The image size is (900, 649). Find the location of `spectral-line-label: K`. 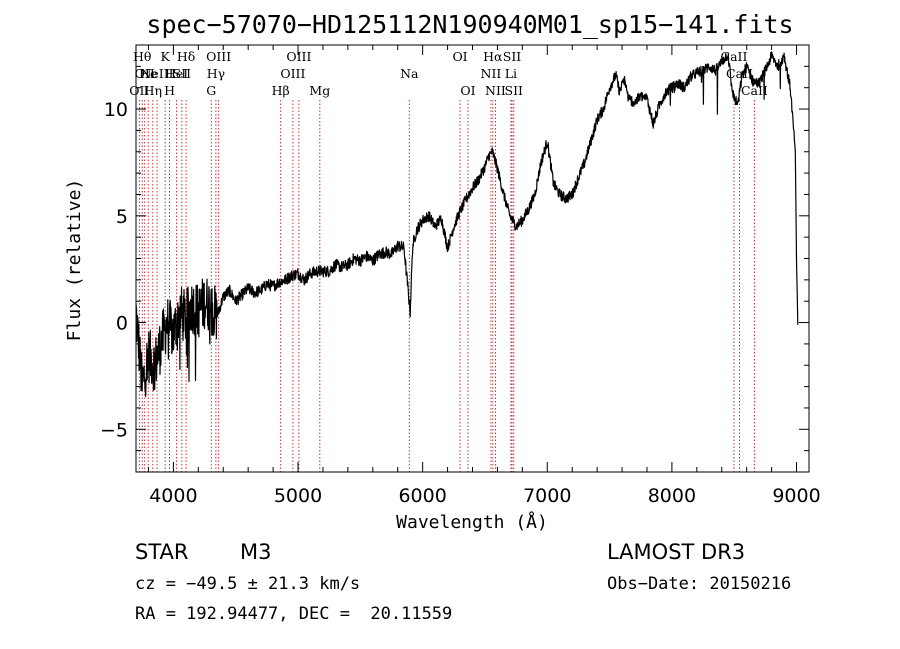

spectral-line-label: K is located at coordinates (165, 56).